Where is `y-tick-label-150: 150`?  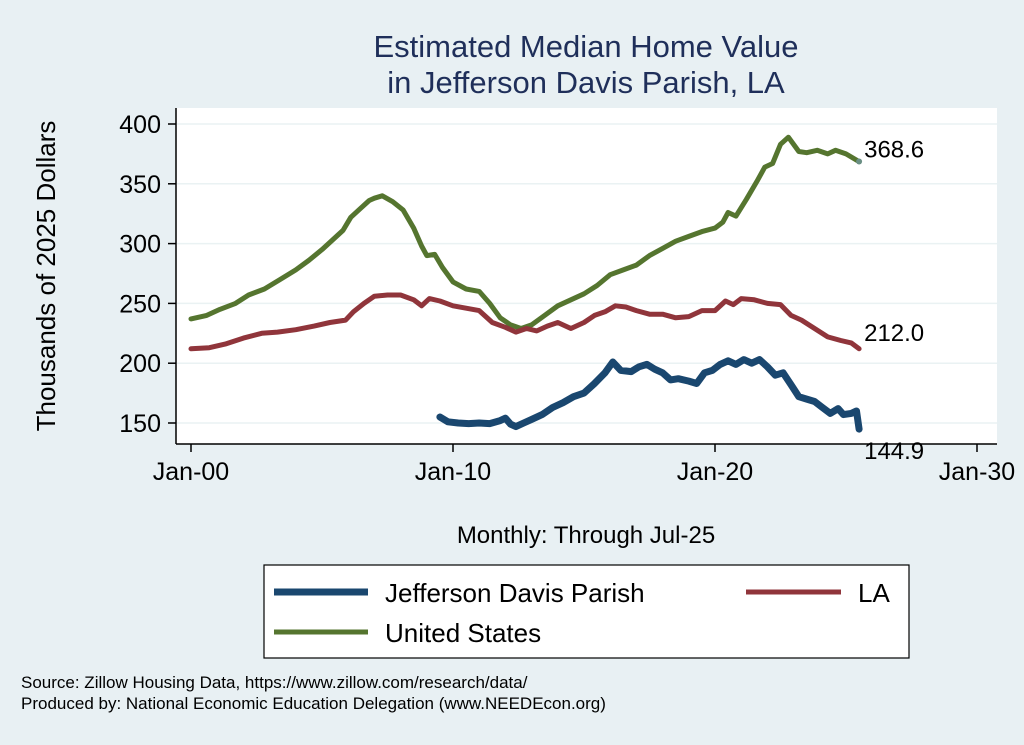
y-tick-label-150: 150 is located at coordinates (140, 424).